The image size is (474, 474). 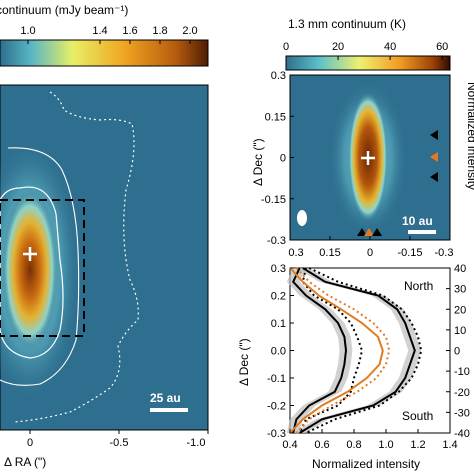 I want to click on right-center-cross-icon, so click(x=368, y=158).